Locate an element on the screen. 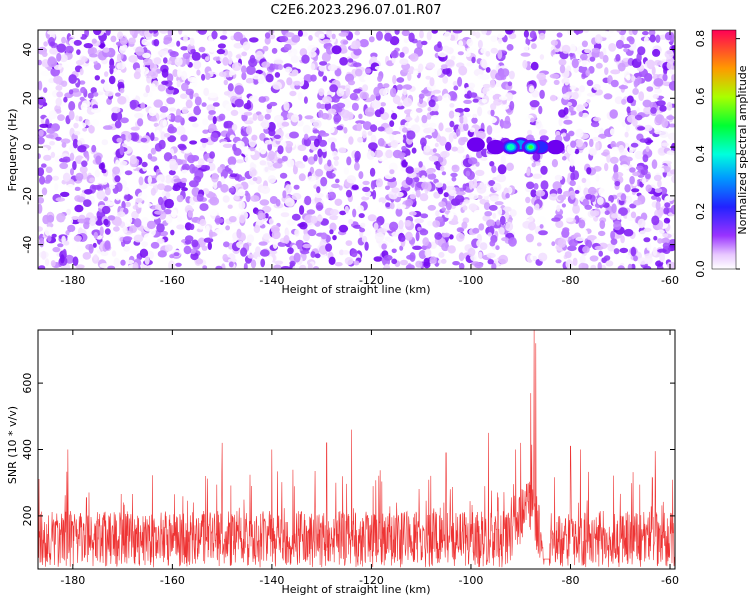 This screenshot has width=750, height=600. heatmap-hotspot is located at coordinates (510, 147).